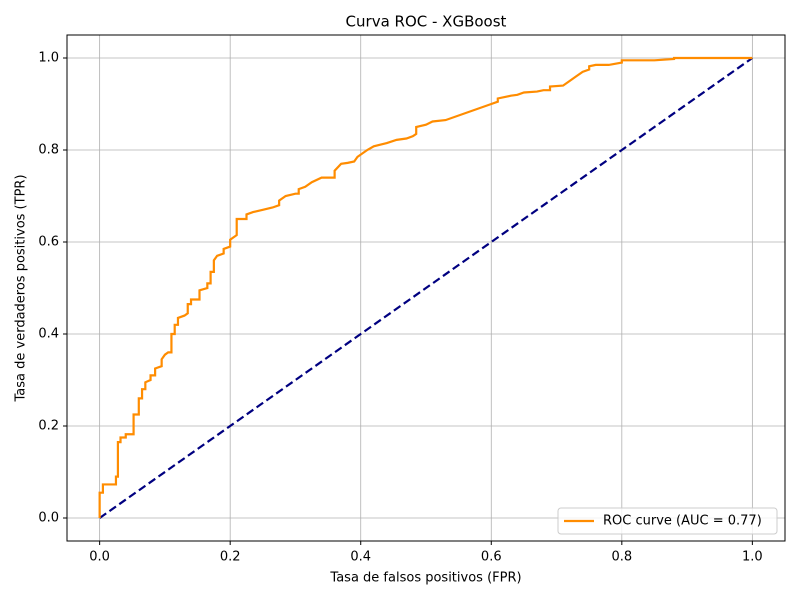 The width and height of the screenshot is (800, 600). Describe the element at coordinates (230, 557) in the screenshot. I see `x-tick-label: 0.2` at that location.